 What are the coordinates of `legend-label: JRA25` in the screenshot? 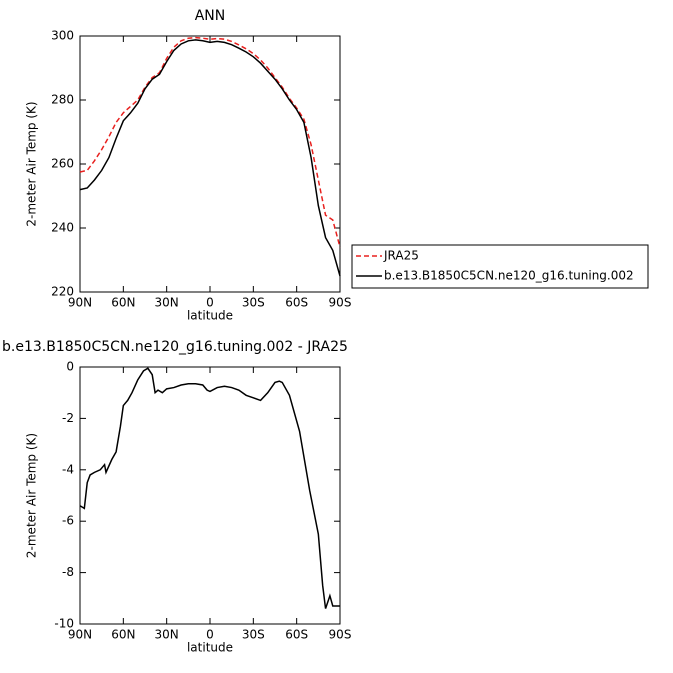 It's located at (401, 256).